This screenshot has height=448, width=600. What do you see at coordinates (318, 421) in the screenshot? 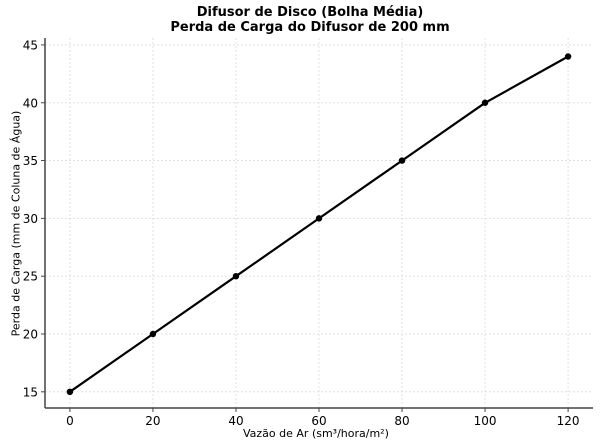
I see `x-tick-label: 60` at bounding box center [318, 421].